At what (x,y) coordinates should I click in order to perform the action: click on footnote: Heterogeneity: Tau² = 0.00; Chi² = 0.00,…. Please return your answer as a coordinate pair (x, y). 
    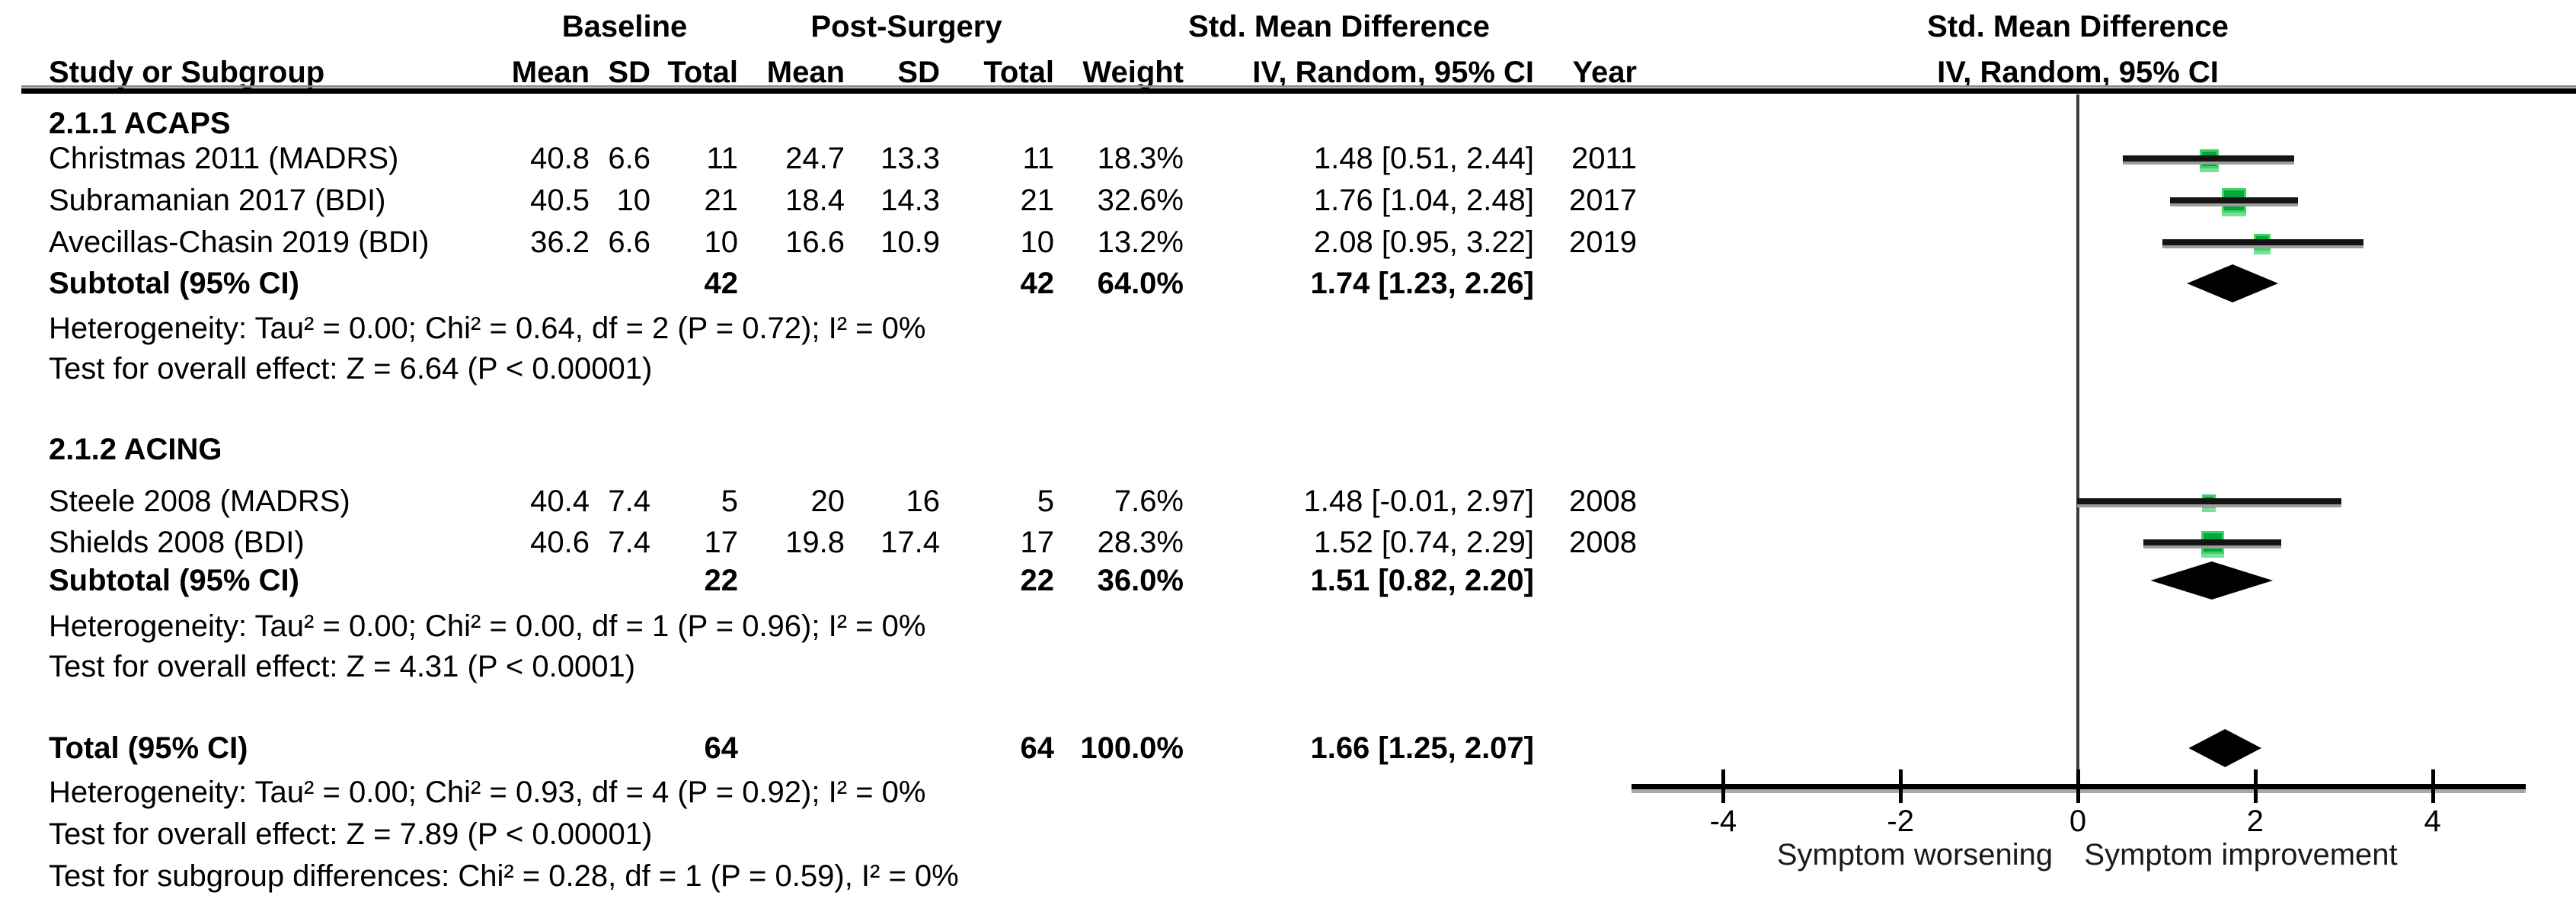
    Looking at the image, I should click on (487, 626).